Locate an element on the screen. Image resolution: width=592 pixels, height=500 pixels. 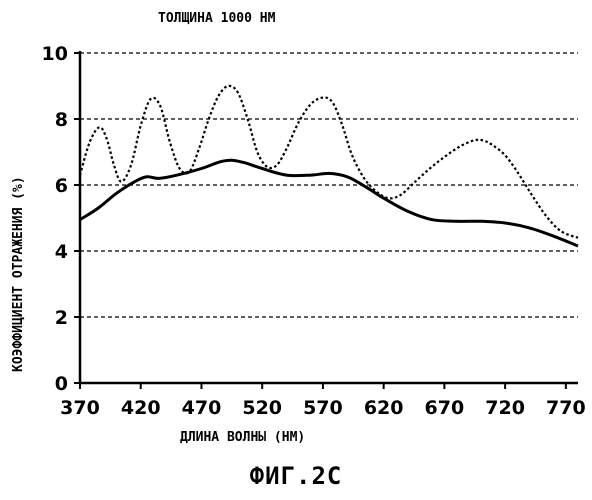
y-tick-label-2: 2 is located at coordinates (61, 318).